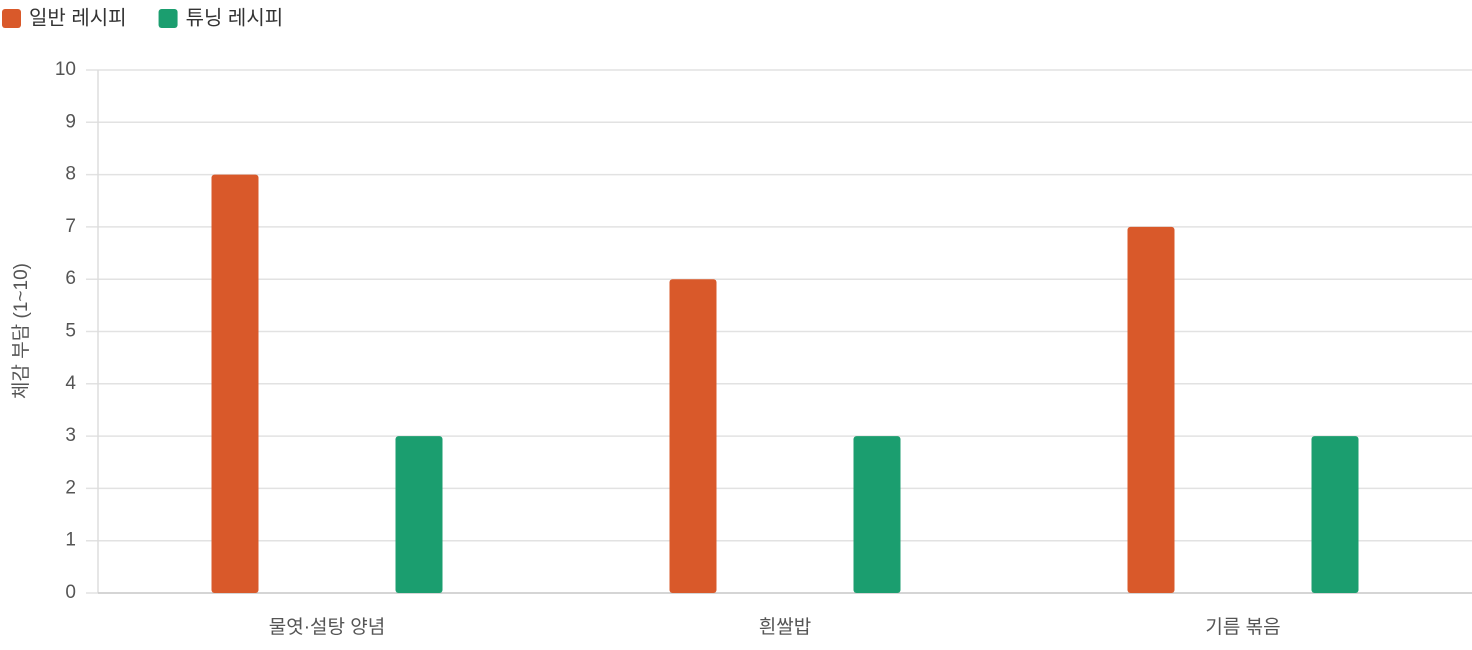 Image resolution: width=1472 pixels, height=650 pixels. I want to click on y-tick-label: 8, so click(70, 174).